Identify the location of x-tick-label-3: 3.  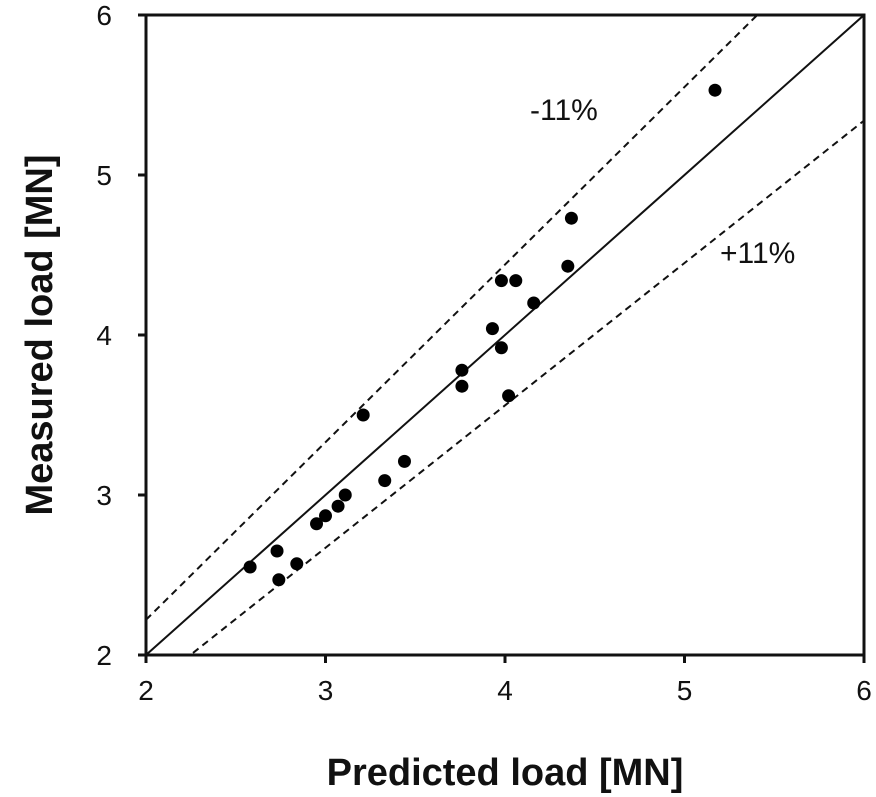
(326, 690).